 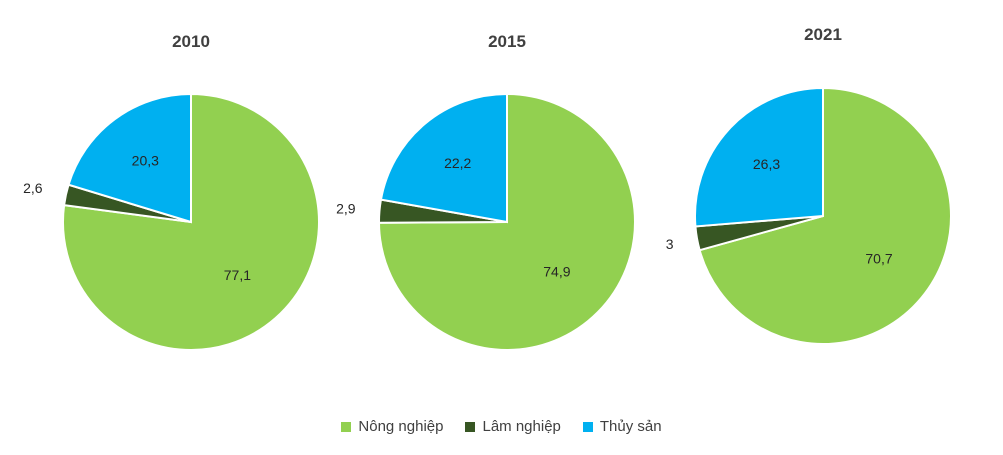 I want to click on chart-title-2021: 2021, so click(x=823, y=34).